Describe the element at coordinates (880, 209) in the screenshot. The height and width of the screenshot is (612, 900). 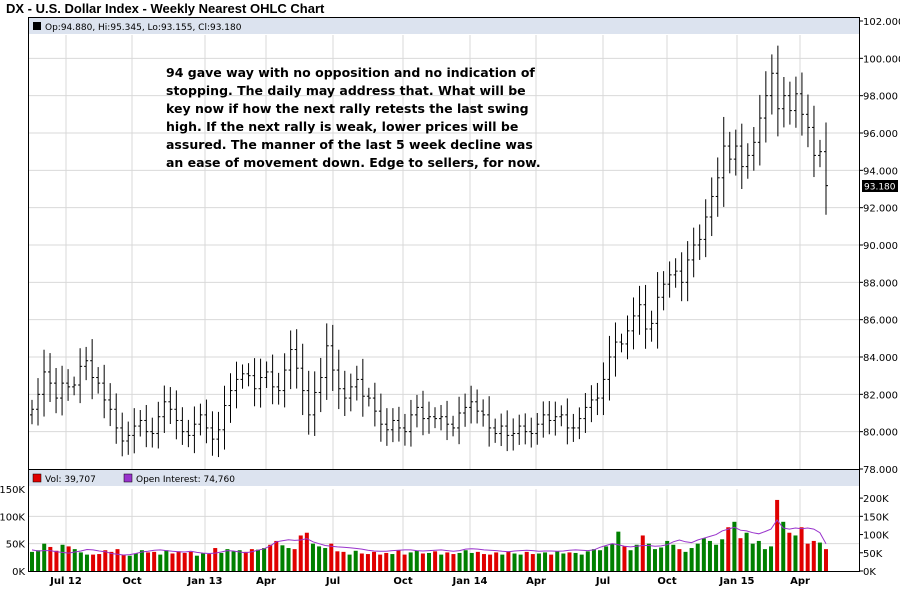
I see `price-tick-label: 92.000` at that location.